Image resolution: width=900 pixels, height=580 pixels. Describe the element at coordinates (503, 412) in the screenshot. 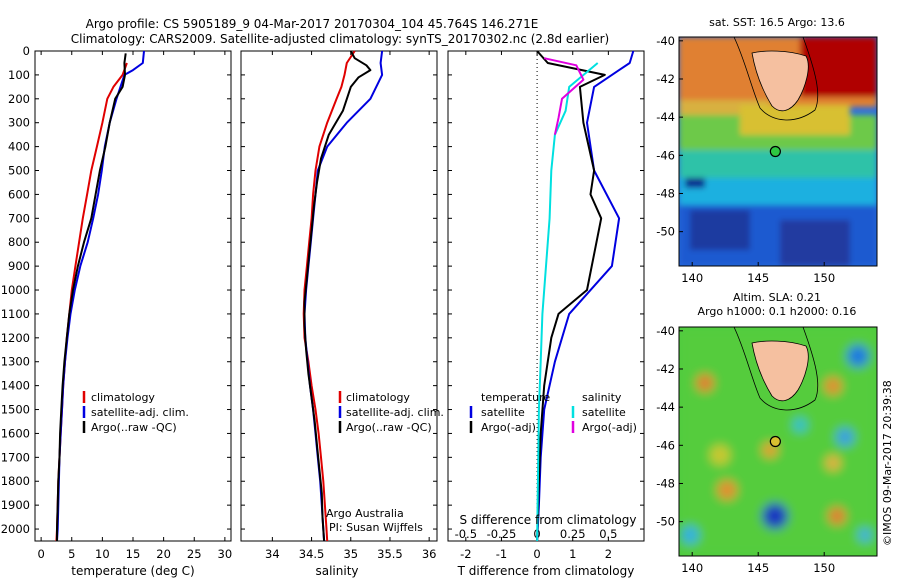

I see `legend-label-temperature-satellite: satellite` at that location.